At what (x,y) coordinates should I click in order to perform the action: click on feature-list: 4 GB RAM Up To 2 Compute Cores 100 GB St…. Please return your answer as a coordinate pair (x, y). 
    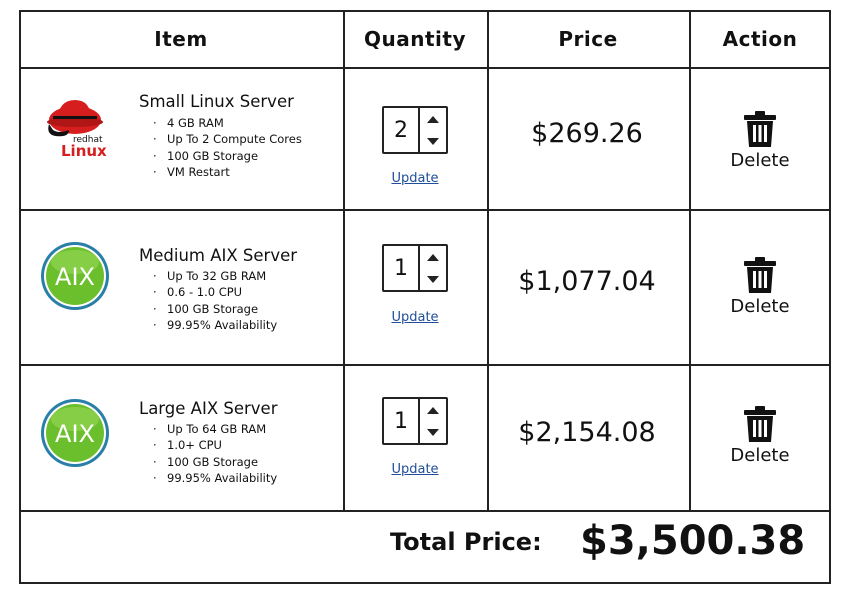
    Looking at the image, I should click on (227, 148).